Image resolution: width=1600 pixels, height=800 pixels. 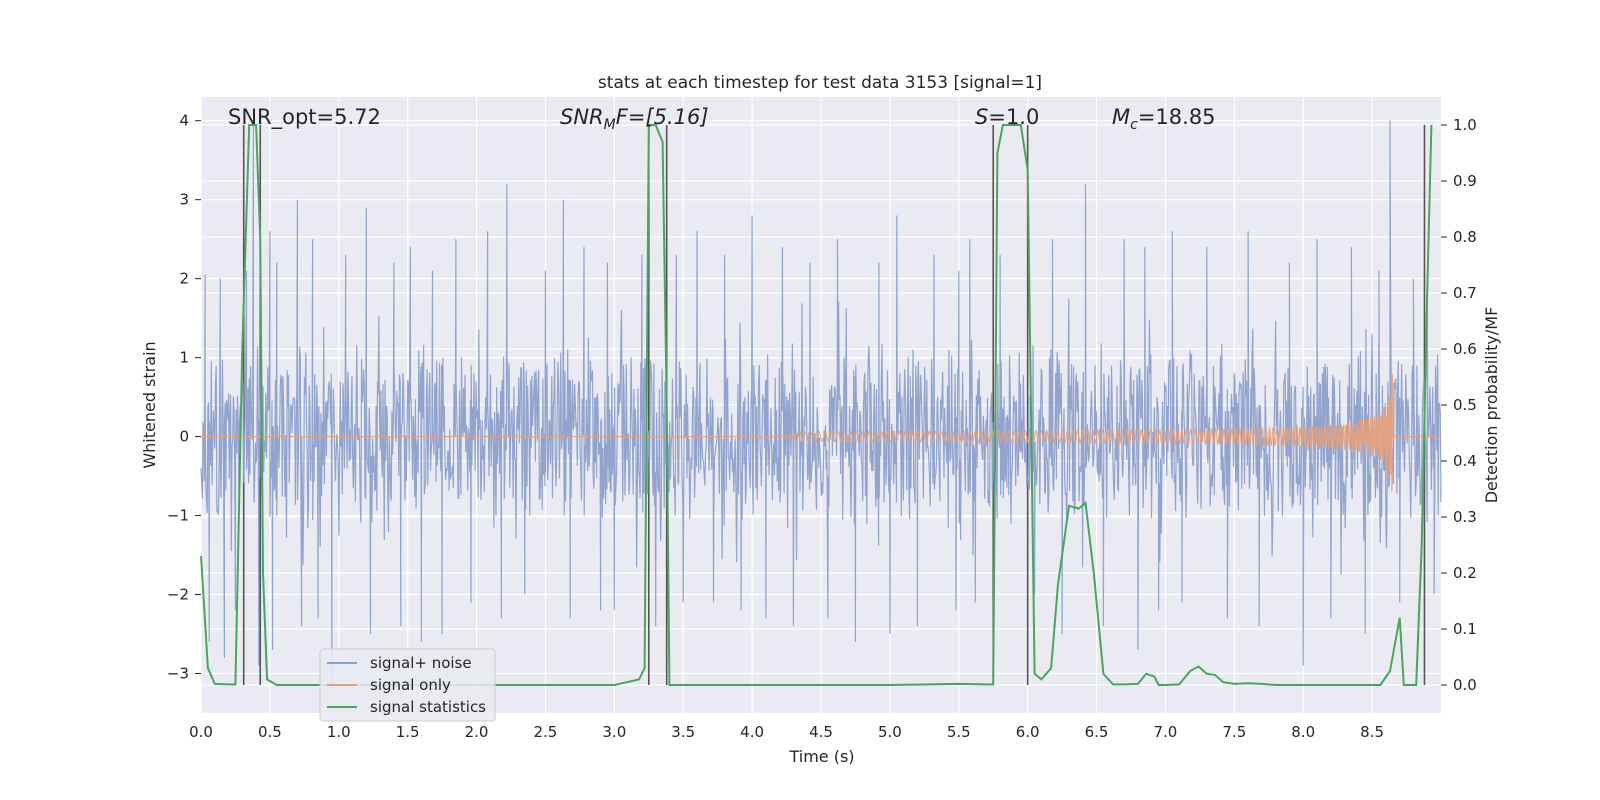 I want to click on legend-label-signal-statistics: signal statistics, so click(x=428, y=707).